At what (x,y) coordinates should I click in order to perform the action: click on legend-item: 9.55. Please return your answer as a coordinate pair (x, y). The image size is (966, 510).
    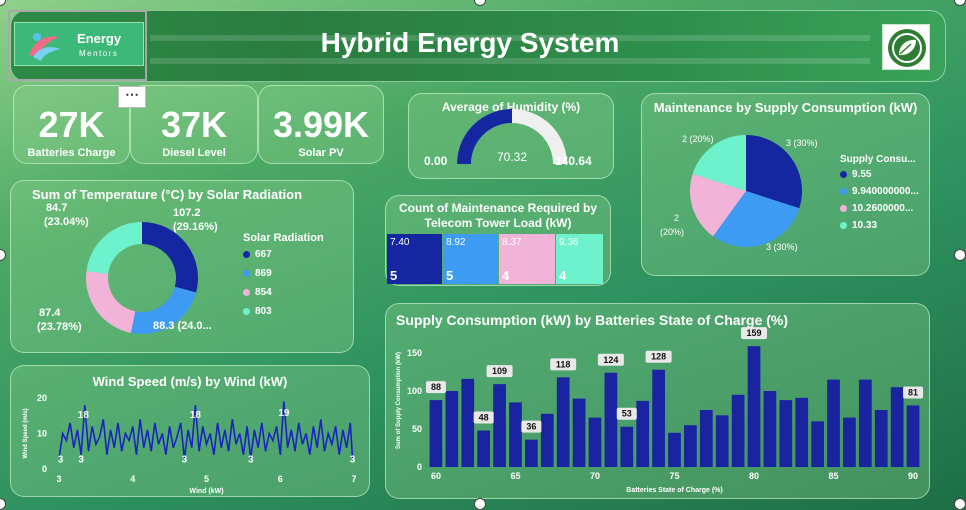
    Looking at the image, I should click on (855, 174).